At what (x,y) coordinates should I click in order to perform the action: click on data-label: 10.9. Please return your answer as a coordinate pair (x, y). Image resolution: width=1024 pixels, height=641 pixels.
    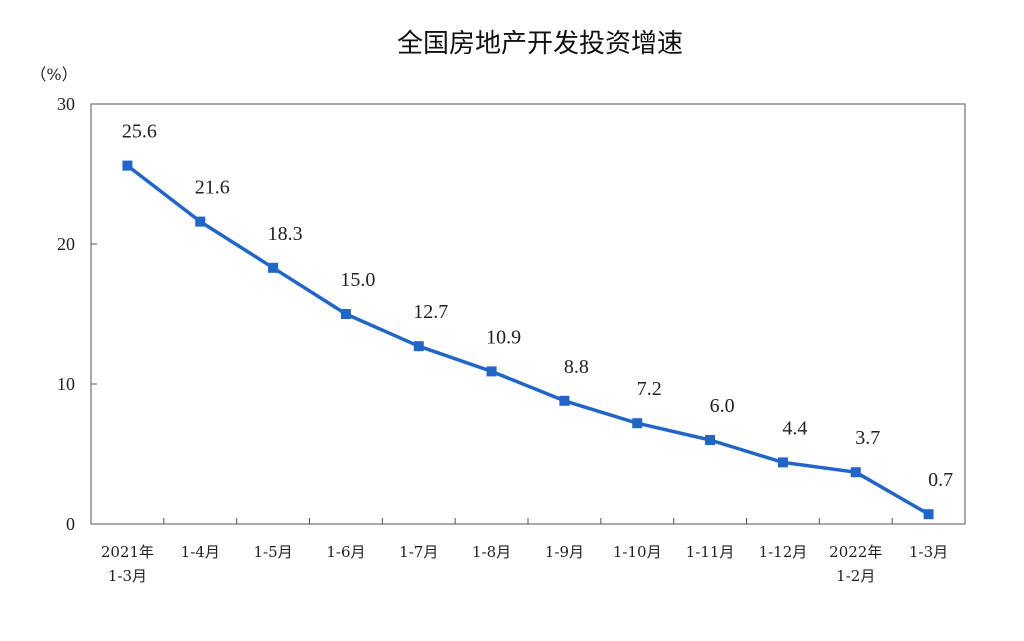
    Looking at the image, I should click on (503, 337).